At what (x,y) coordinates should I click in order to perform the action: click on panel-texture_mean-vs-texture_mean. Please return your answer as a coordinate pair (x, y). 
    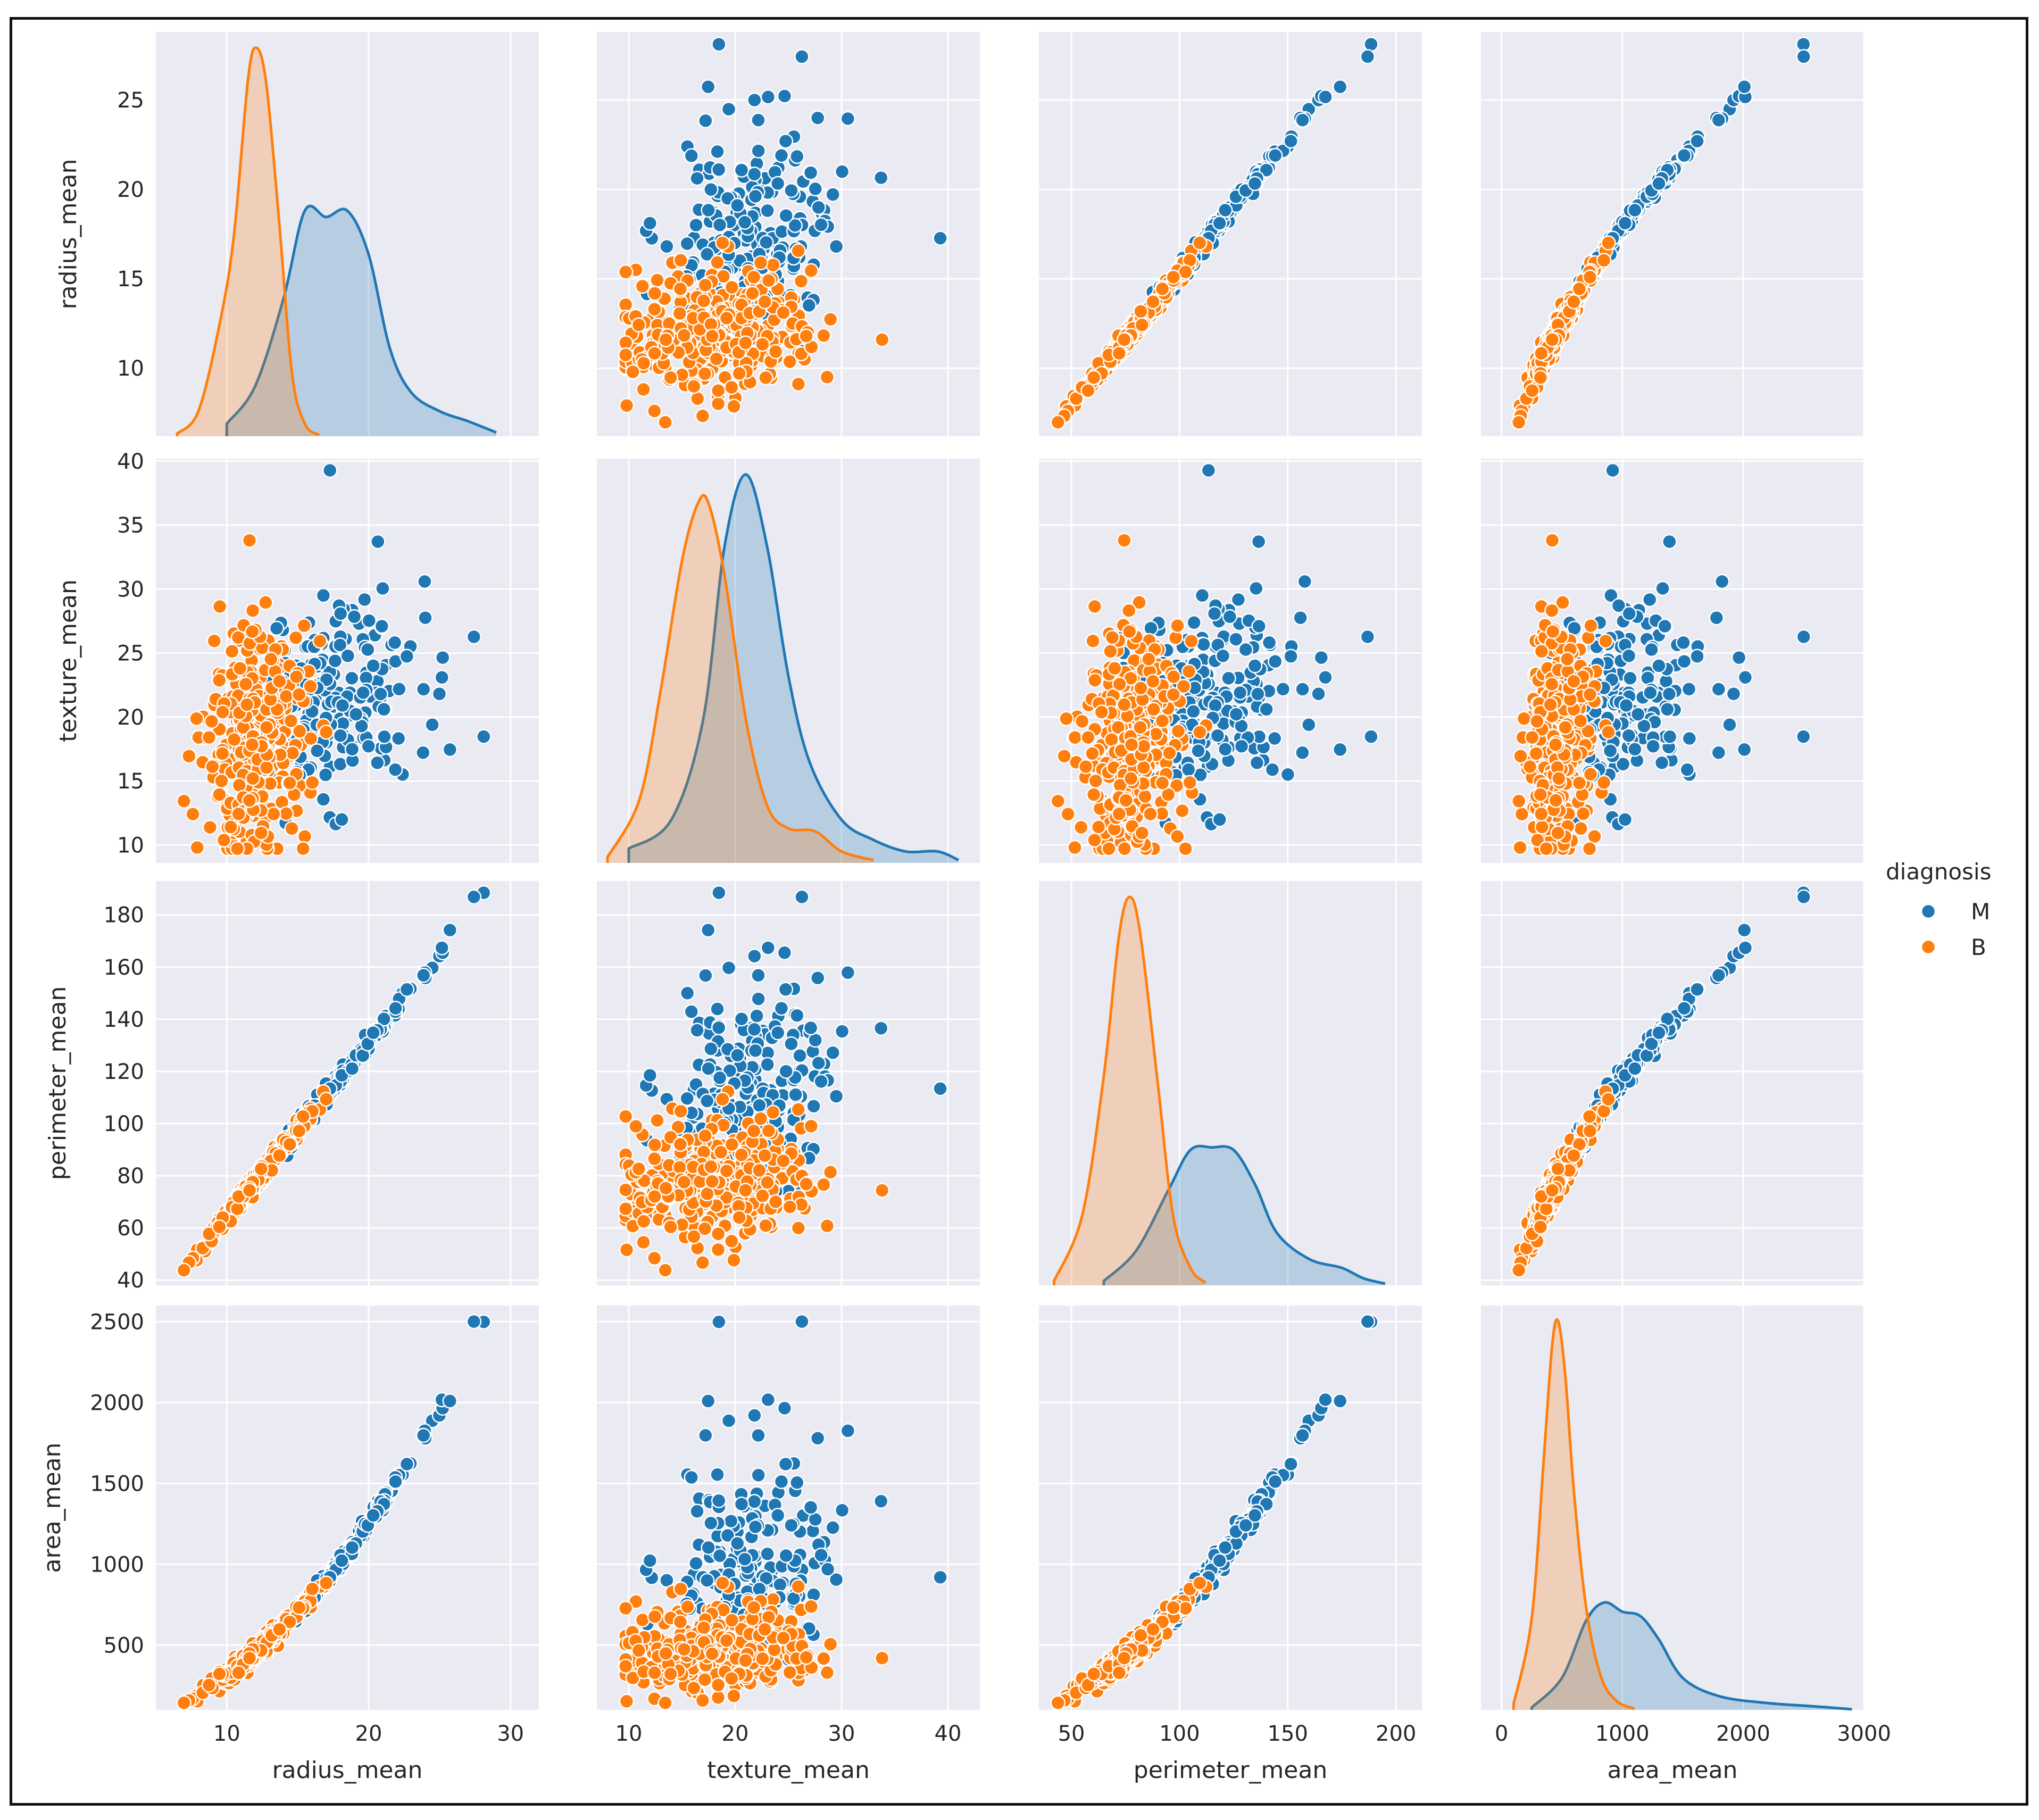
    Looking at the image, I should click on (788, 661).